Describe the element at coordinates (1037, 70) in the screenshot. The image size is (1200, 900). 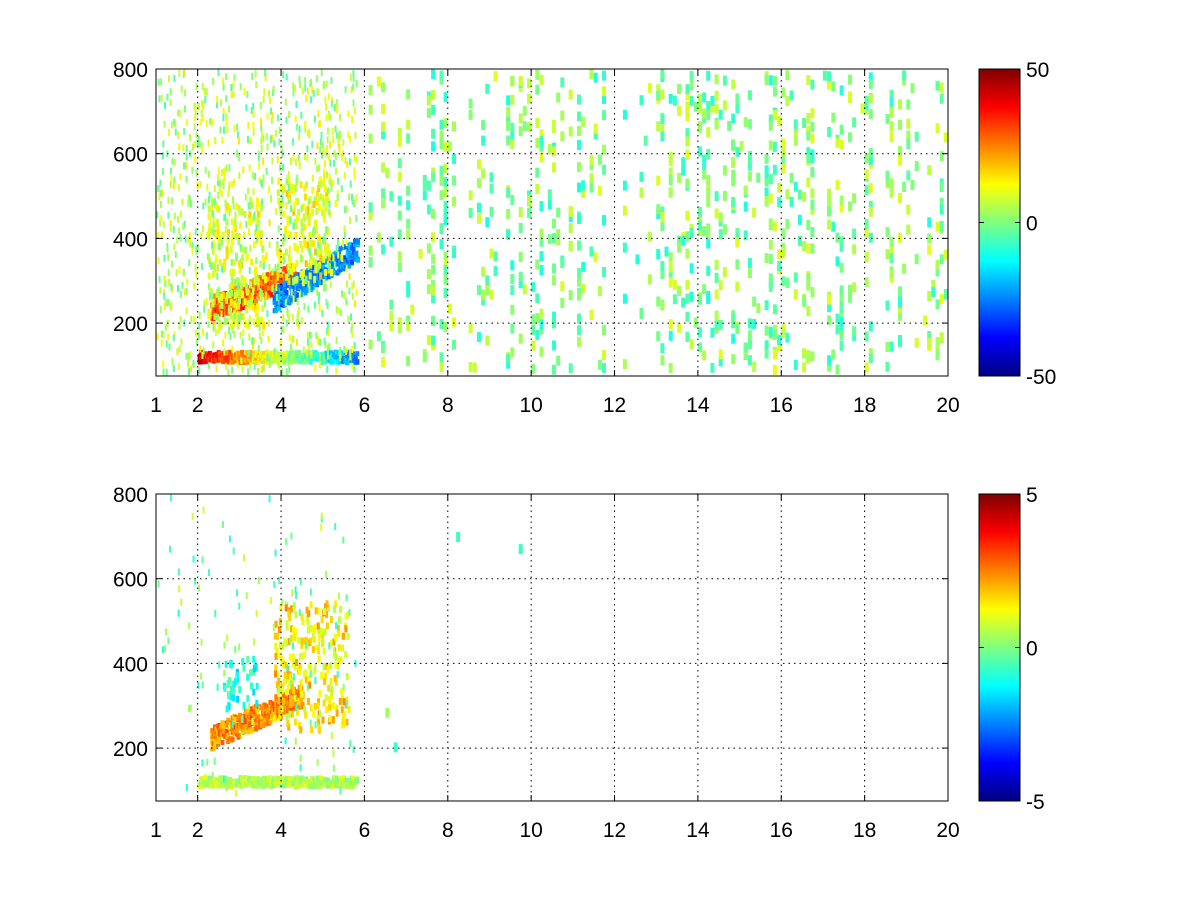
I see `colorbar-tick-label: 50` at that location.